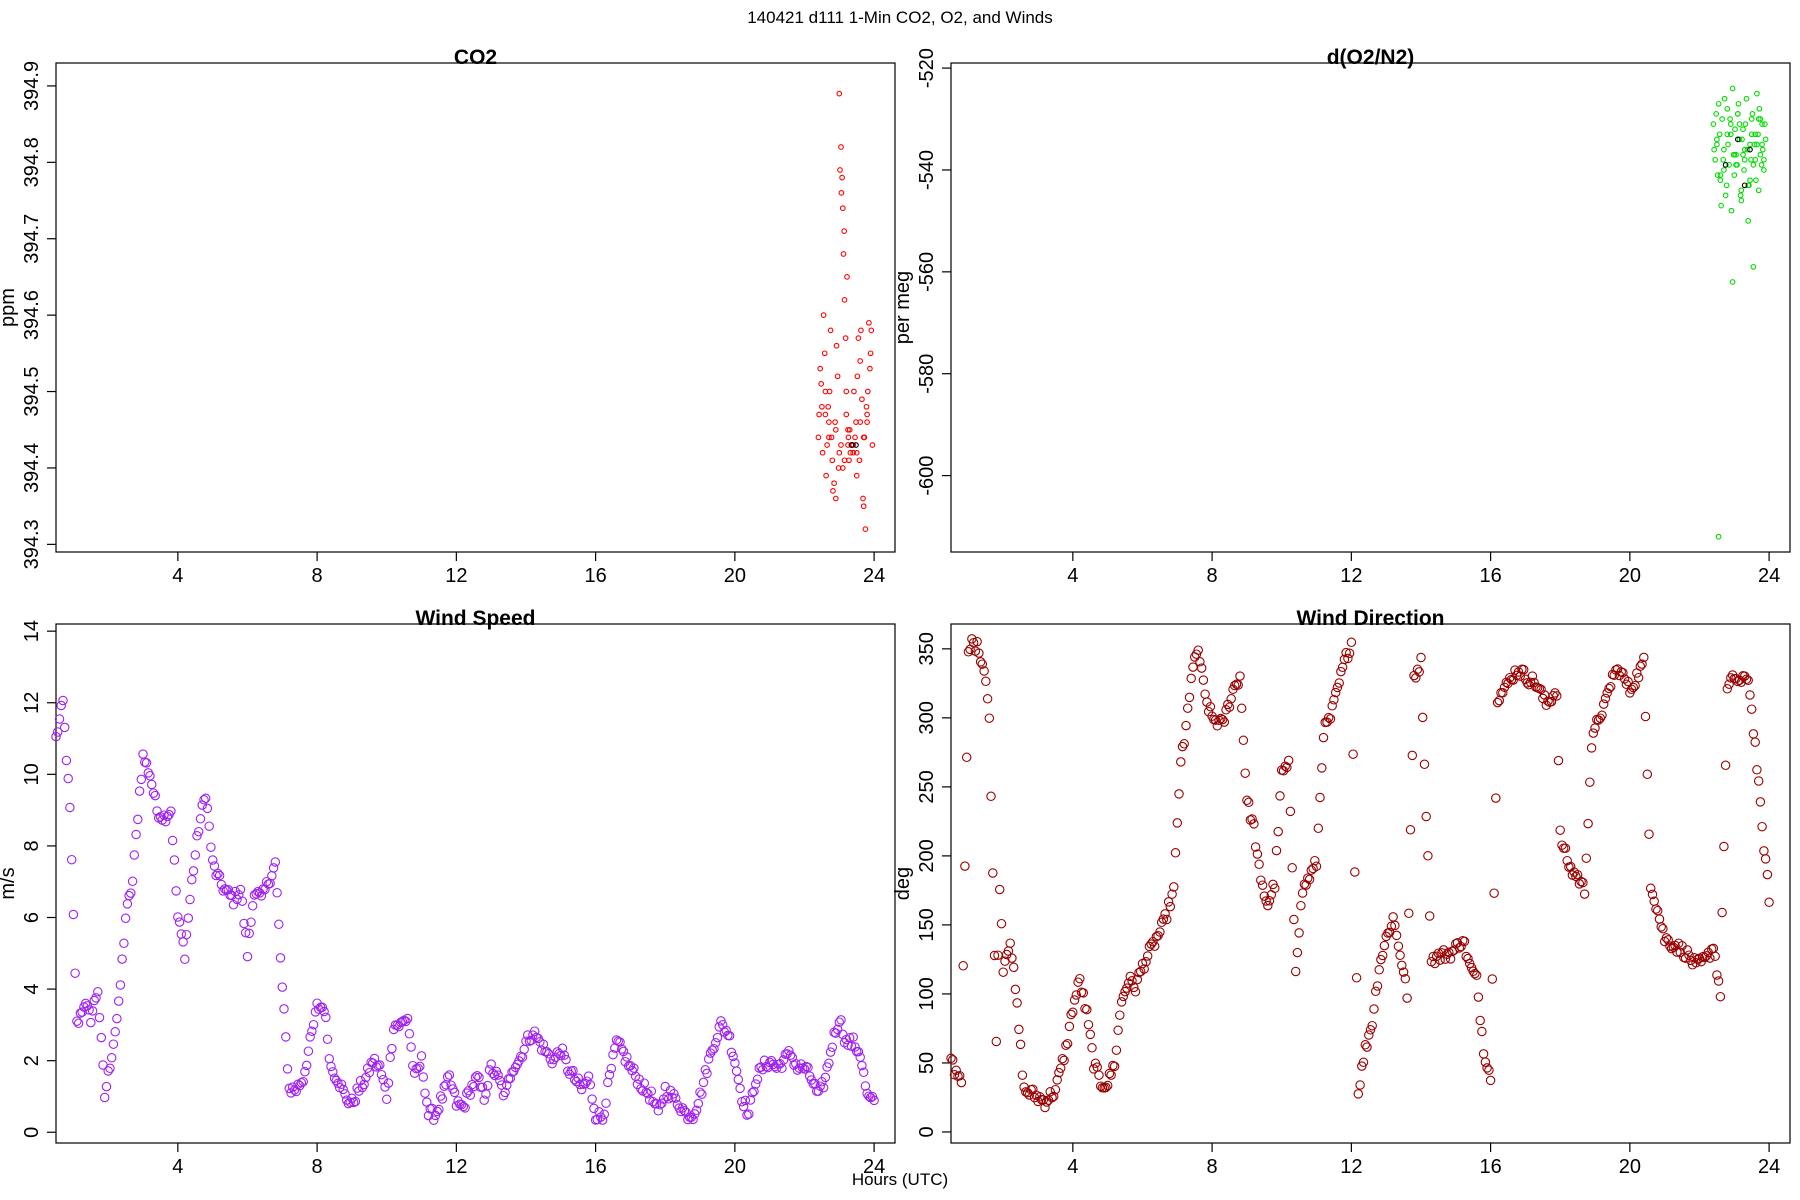 This screenshot has width=1800, height=1200. Describe the element at coordinates (1769, 1167) in the screenshot. I see `wind-direction-xtick-label: 24` at that location.